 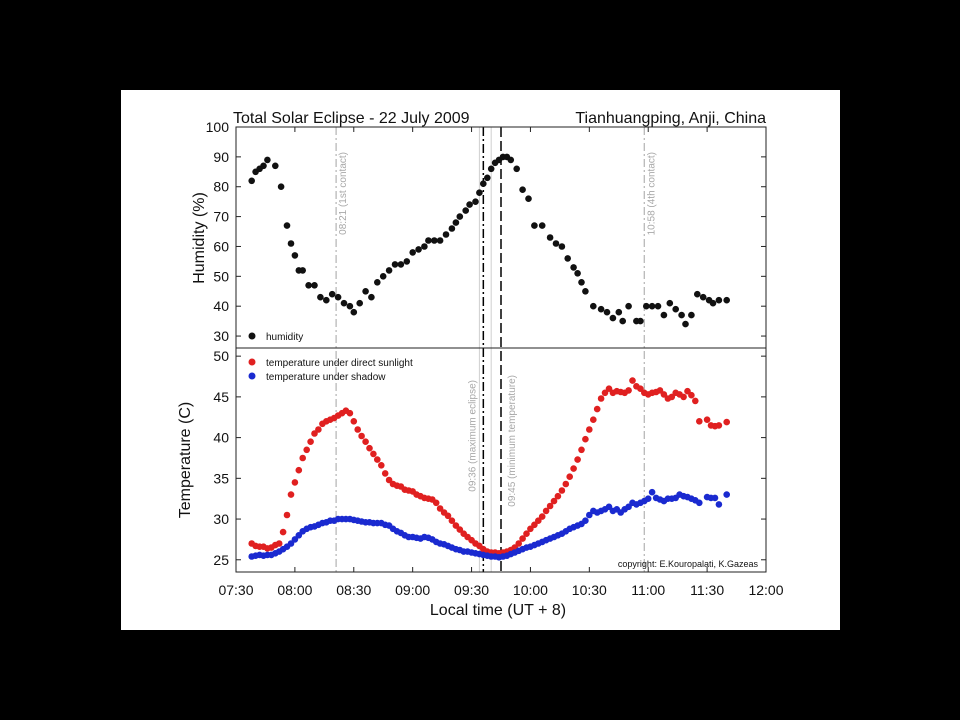 What do you see at coordinates (221, 438) in the screenshot?
I see `temperature-ytick-label: 40` at bounding box center [221, 438].